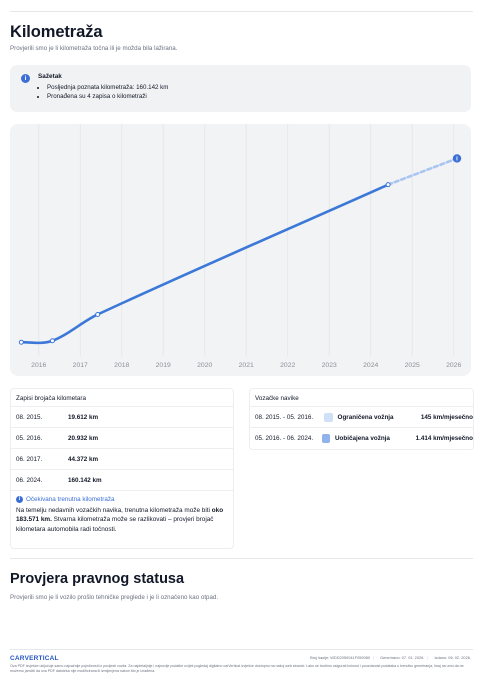 This screenshot has width=487, height=690. Describe the element at coordinates (80, 365) in the screenshot. I see `x-tick-label: 2017` at that location.